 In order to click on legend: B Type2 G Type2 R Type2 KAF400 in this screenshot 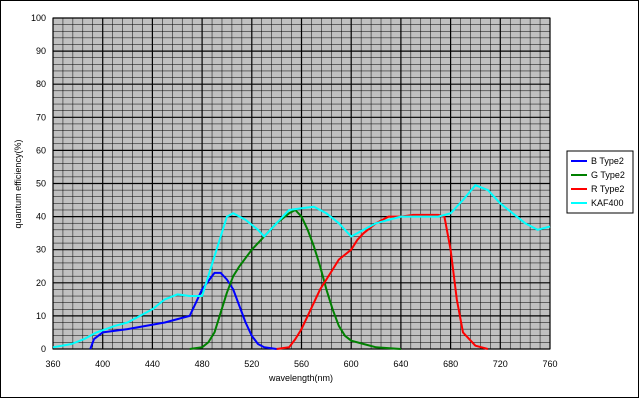, I will do `click(600, 182)`.